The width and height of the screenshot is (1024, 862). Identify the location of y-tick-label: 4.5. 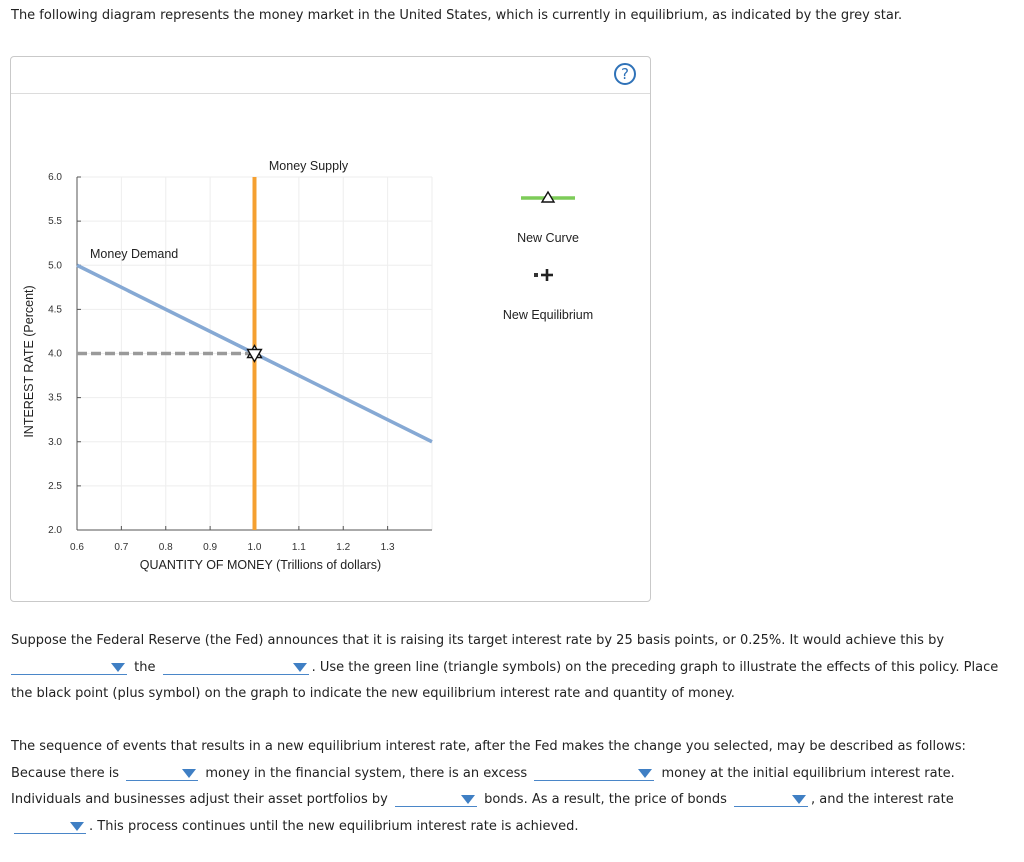
(55, 309).